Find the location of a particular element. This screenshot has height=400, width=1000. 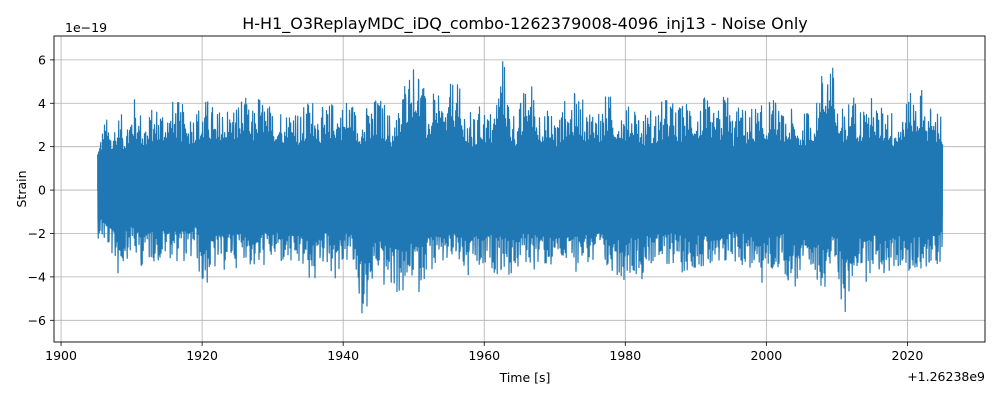

y-tick-label: 2 is located at coordinates (42, 146).